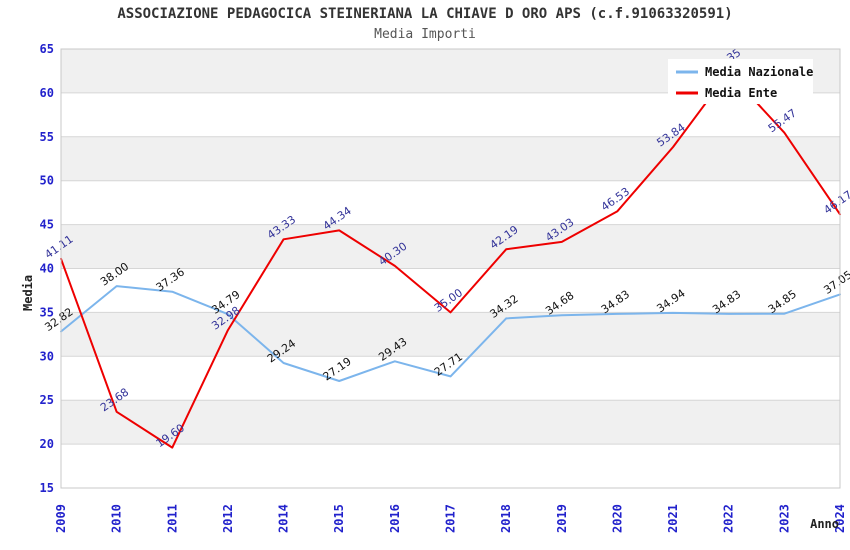  Describe the element at coordinates (117, 518) in the screenshot. I see `x-tick-label: 2010` at that location.